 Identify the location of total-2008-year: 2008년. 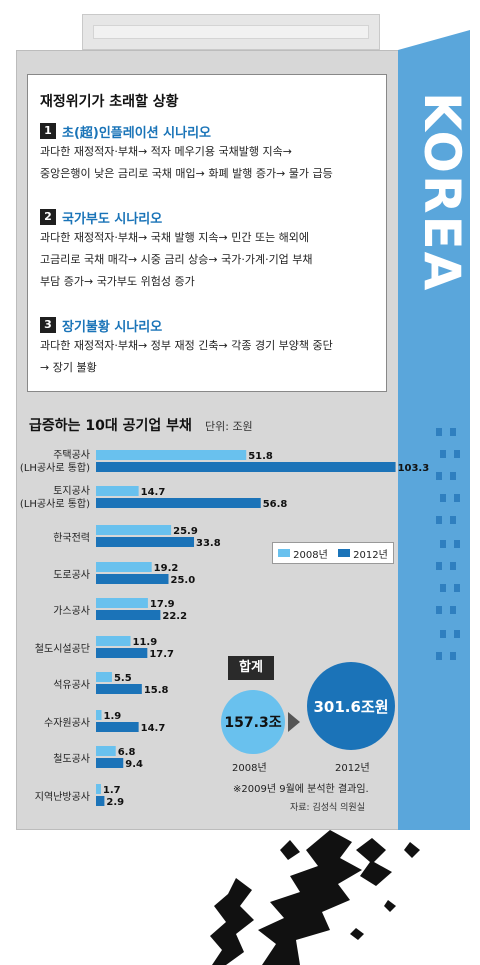
(249, 768).